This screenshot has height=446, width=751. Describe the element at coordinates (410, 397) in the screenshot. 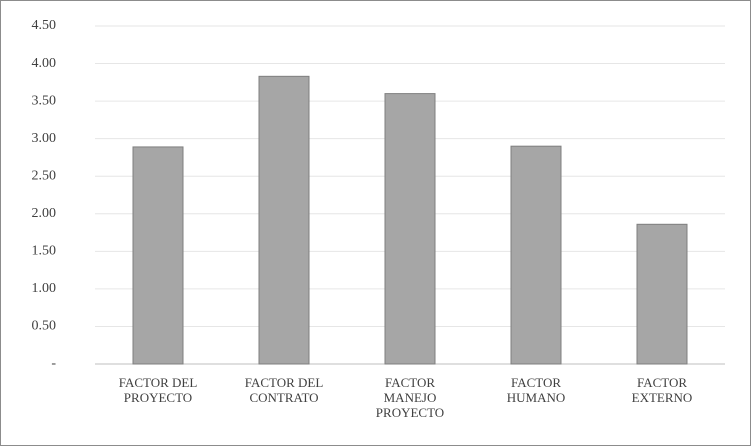

I see `x-tick-label: FACTOR MANEJO PROYECTO` at that location.